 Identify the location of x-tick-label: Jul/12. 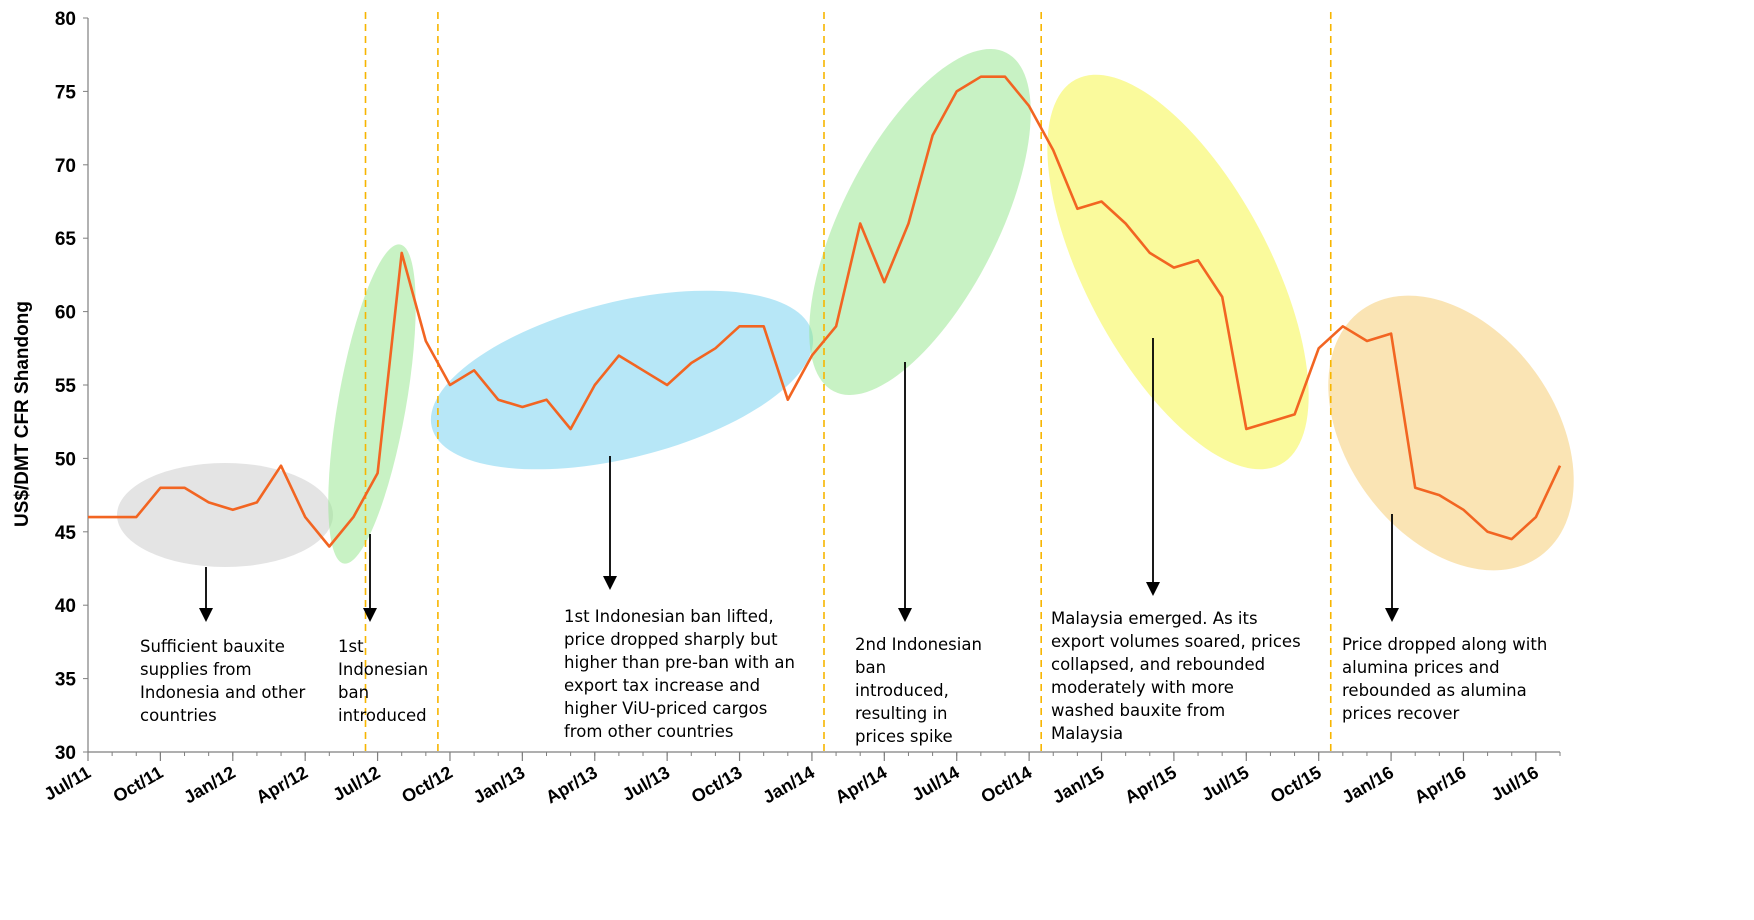
(356, 783).